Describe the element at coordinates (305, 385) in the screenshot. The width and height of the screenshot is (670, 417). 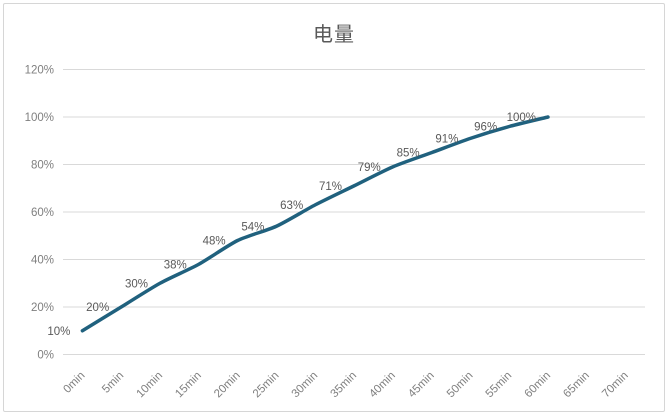
I see `x-axis-tick-label: 30min` at that location.